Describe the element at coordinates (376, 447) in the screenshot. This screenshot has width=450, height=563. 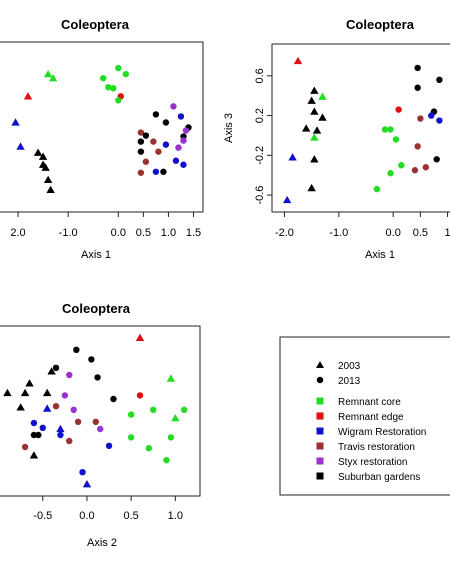
I see `legend-site-label: Travis restoration` at that location.